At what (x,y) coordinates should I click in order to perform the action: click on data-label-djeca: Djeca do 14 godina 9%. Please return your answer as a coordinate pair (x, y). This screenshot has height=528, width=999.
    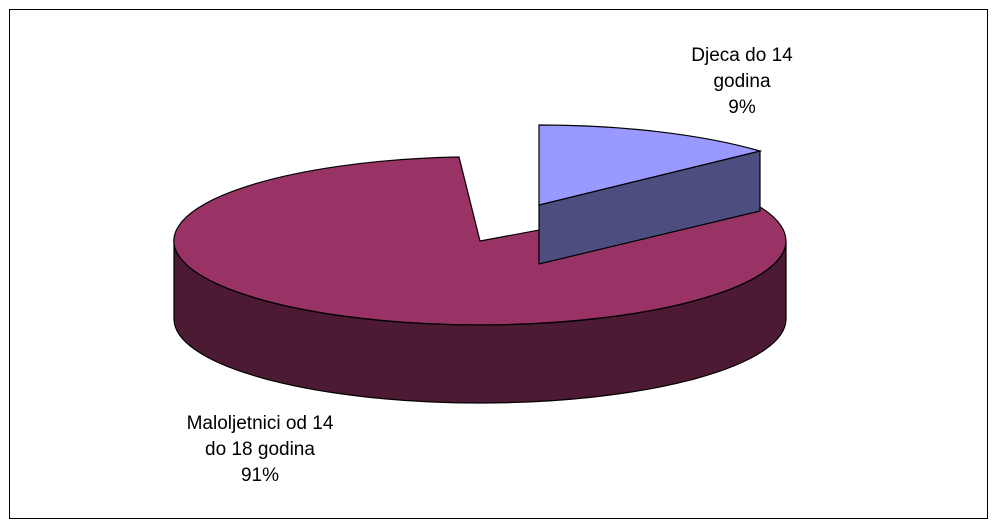
    Looking at the image, I should click on (742, 82).